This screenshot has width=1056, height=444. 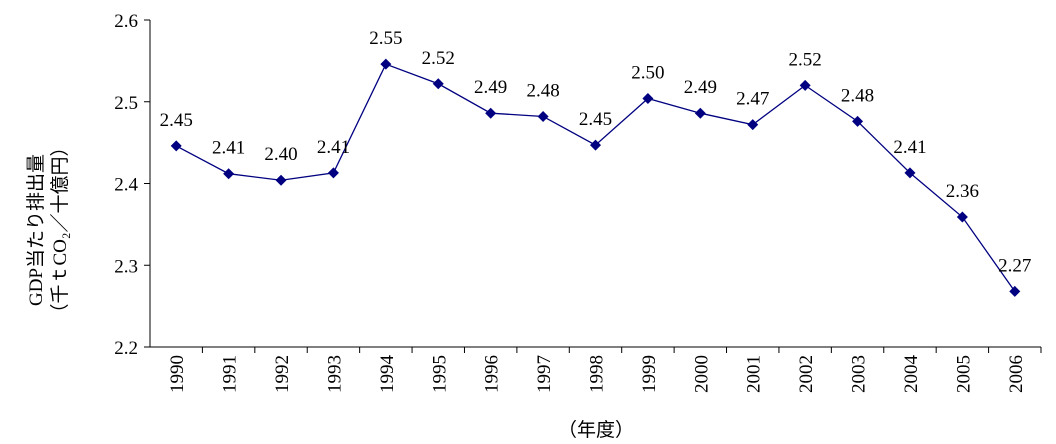 I want to click on y-tick-label: 2.3, so click(x=126, y=266).